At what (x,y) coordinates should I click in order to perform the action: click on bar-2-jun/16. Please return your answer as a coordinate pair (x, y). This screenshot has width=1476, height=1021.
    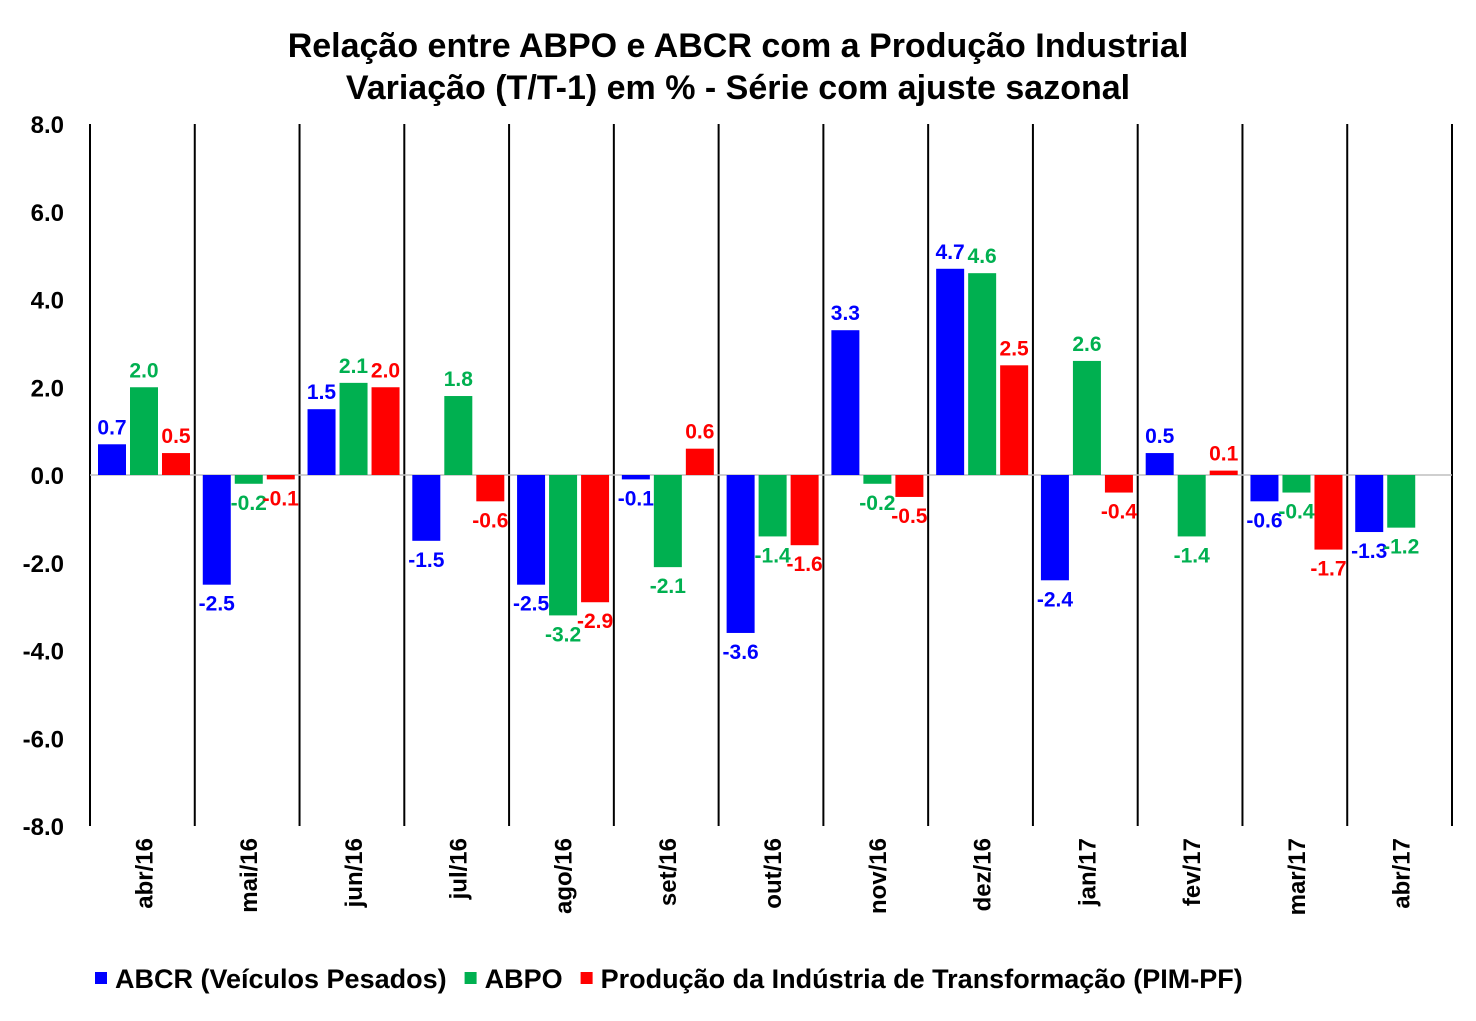
    Looking at the image, I should click on (353, 428).